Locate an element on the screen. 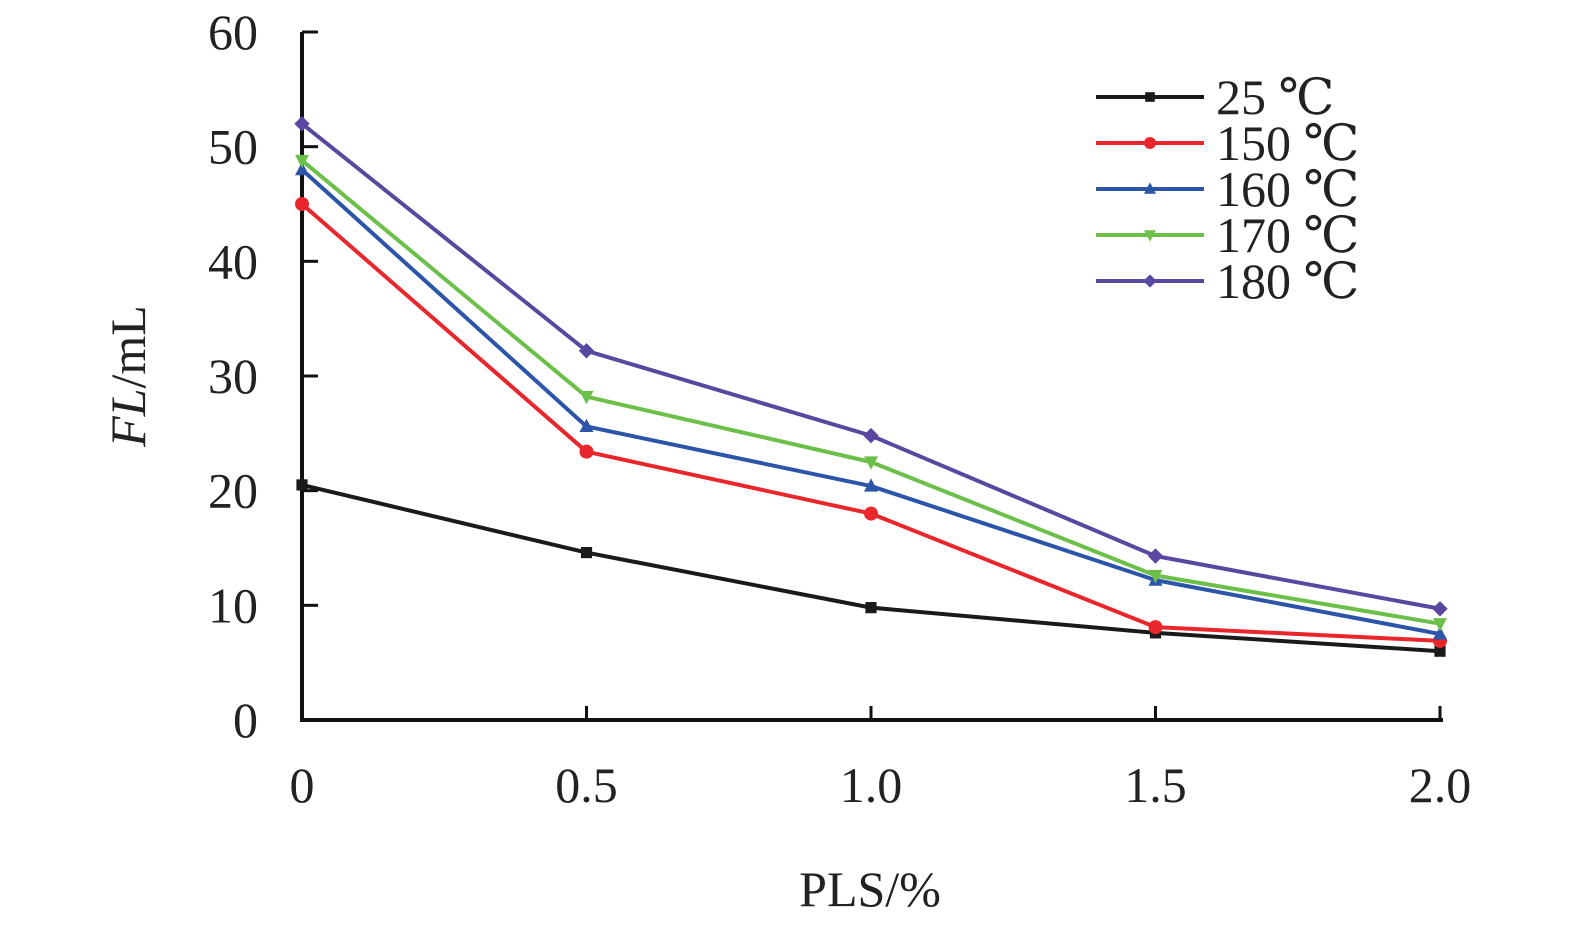  legend-label: 25 ℃ is located at coordinates (1275, 97).